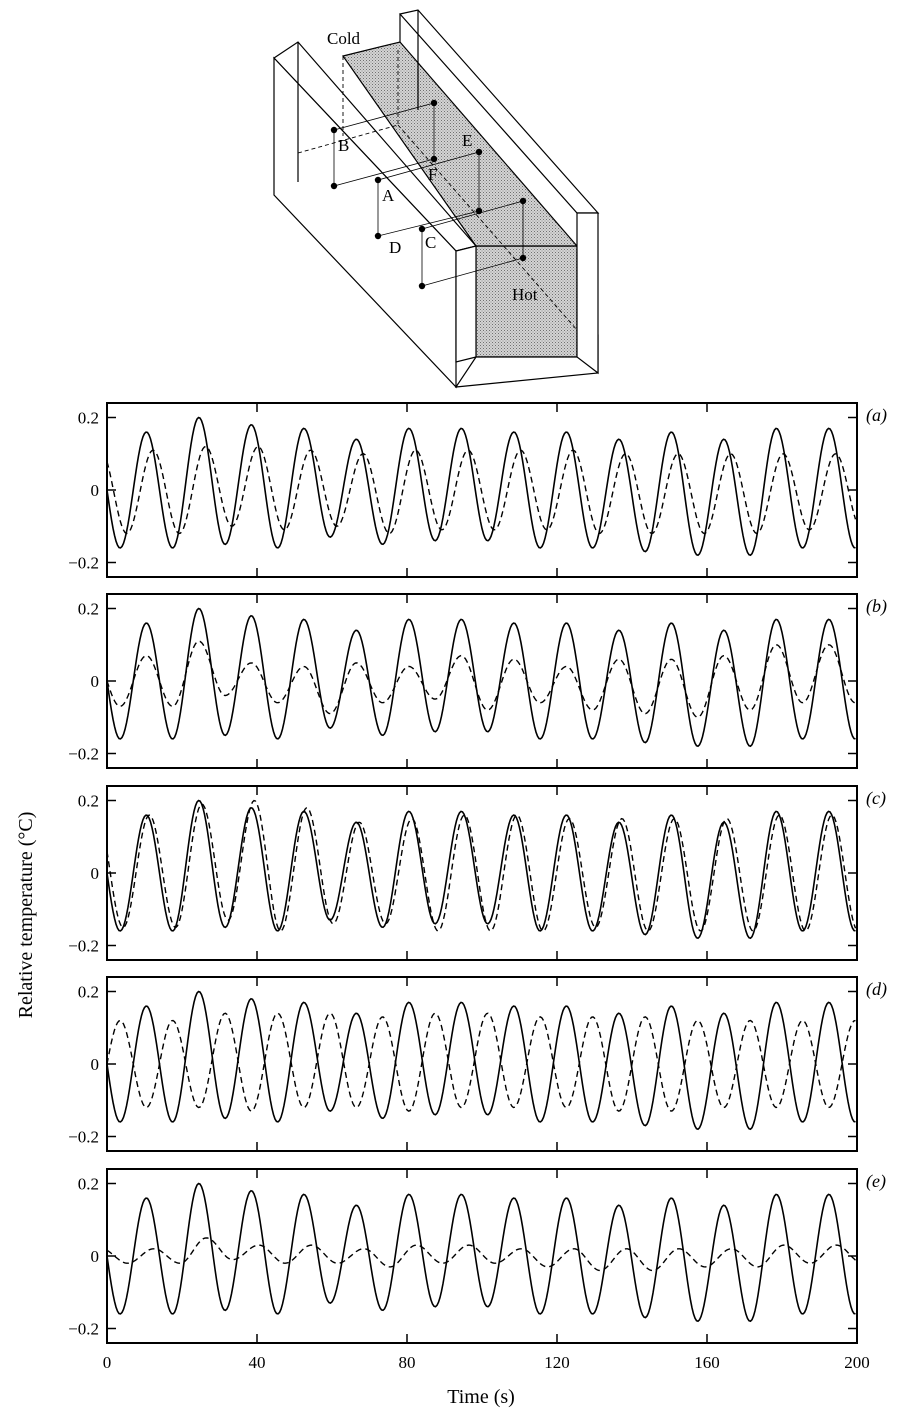 The image size is (901, 1419). What do you see at coordinates (857, 1362) in the screenshot?
I see `x-tick-label: 200` at bounding box center [857, 1362].